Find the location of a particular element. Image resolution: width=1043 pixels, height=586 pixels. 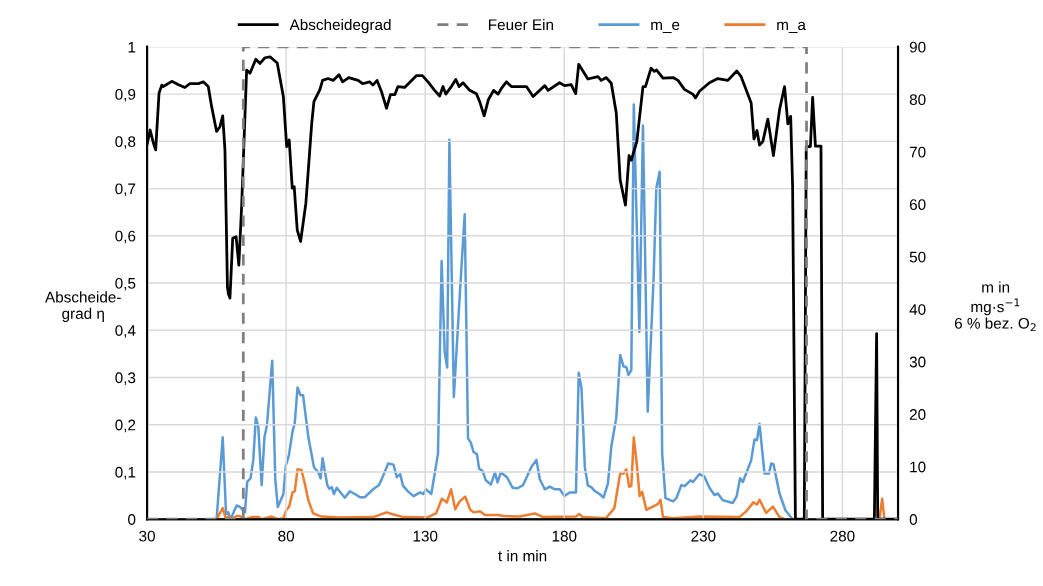

legend-label: m_e is located at coordinates (665, 27).